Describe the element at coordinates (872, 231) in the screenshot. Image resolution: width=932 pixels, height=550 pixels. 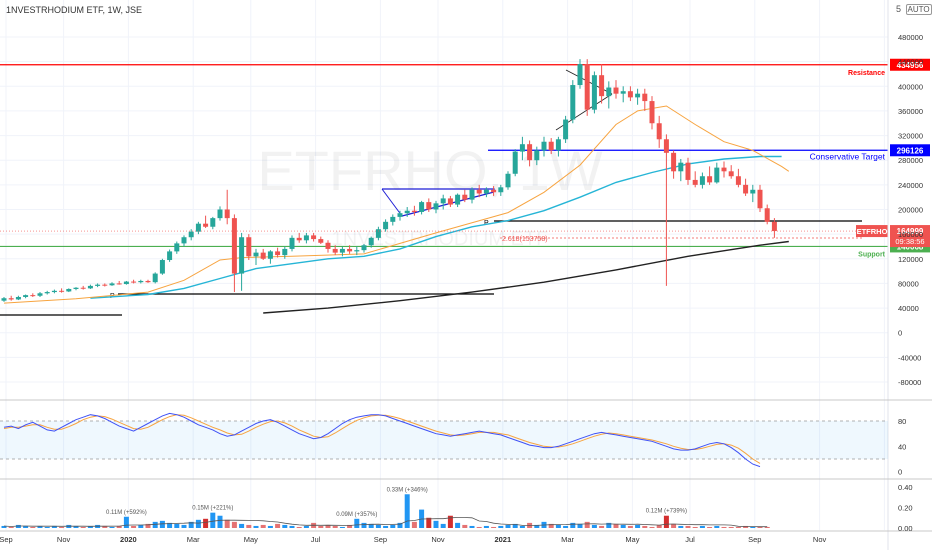
I see `symbol-tag-label: ETFRHO` at that location.